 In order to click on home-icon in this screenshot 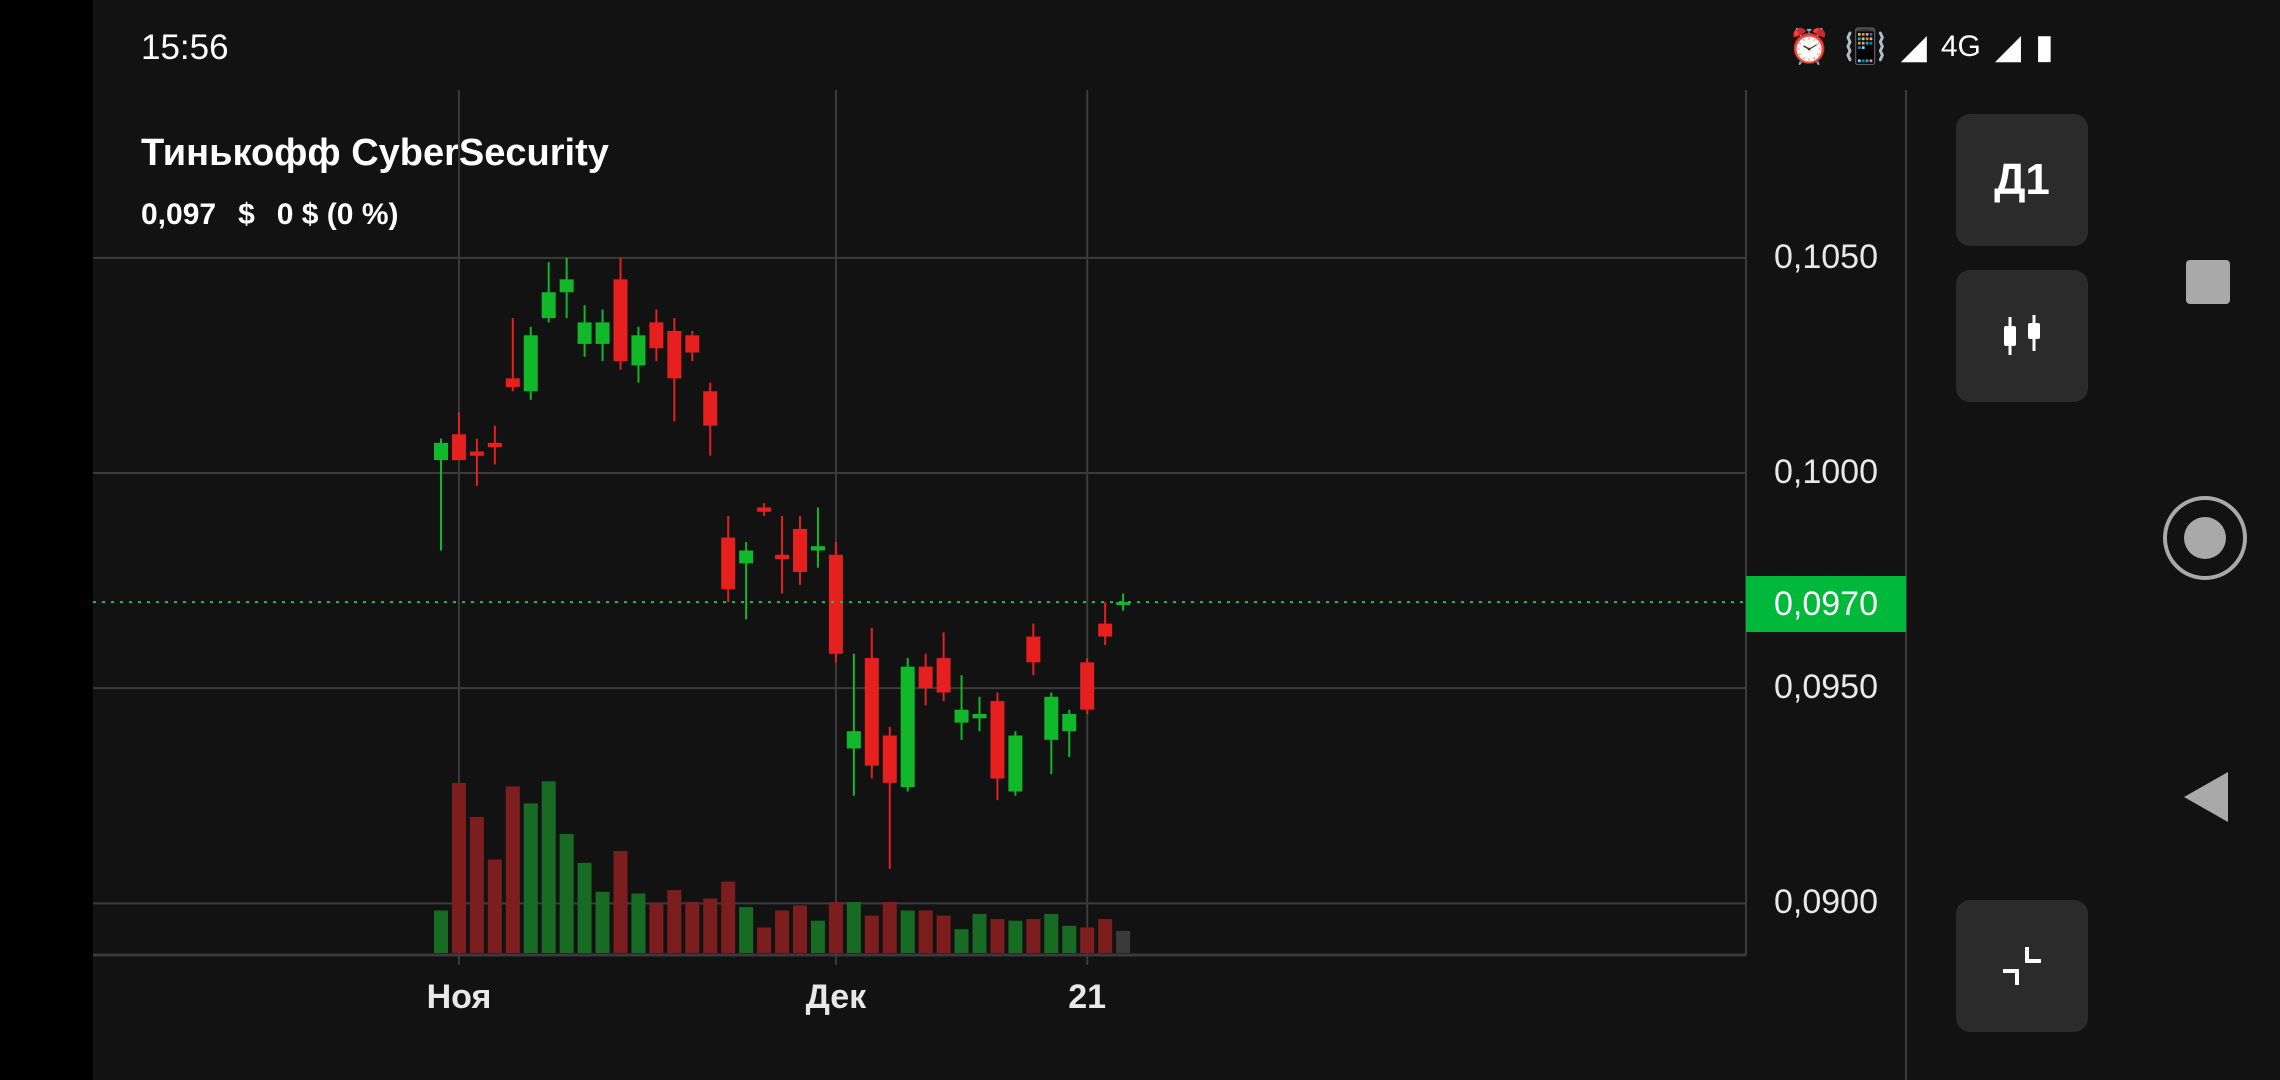, I will do `click(2205, 538)`.